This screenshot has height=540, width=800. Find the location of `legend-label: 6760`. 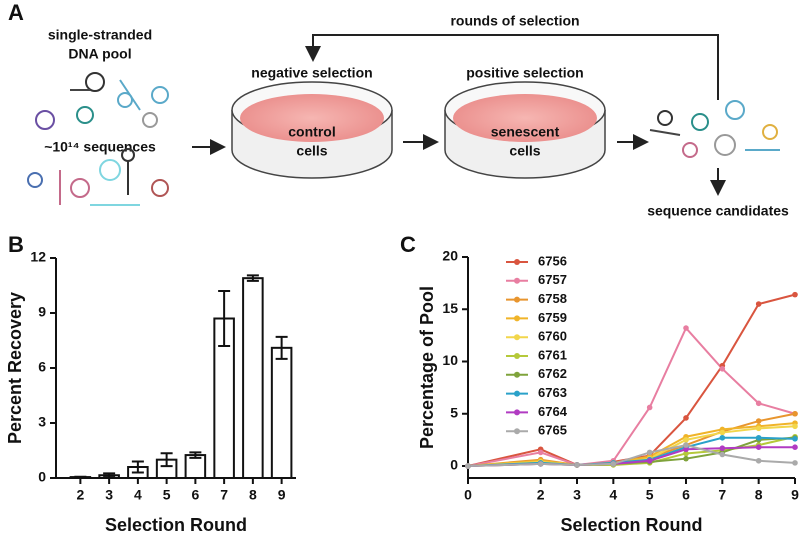

legend-label: 6760 is located at coordinates (552, 336).